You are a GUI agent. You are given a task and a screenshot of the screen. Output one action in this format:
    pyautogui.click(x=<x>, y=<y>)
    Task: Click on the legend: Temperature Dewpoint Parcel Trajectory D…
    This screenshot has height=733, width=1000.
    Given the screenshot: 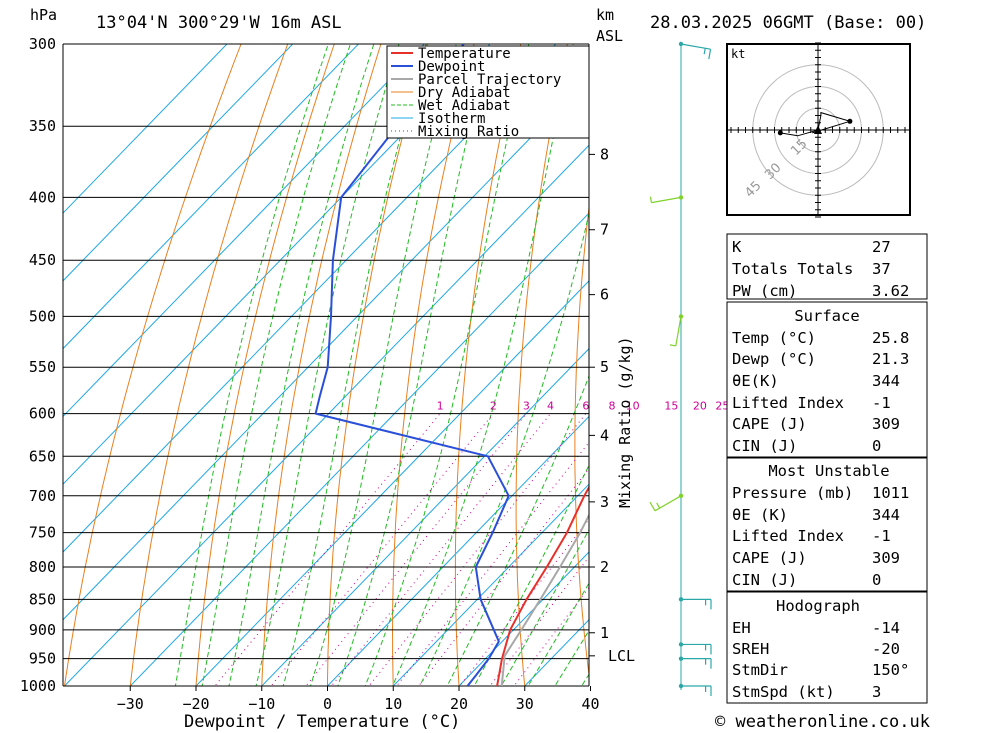 What is the action you would take?
    pyautogui.click(x=488, y=92)
    